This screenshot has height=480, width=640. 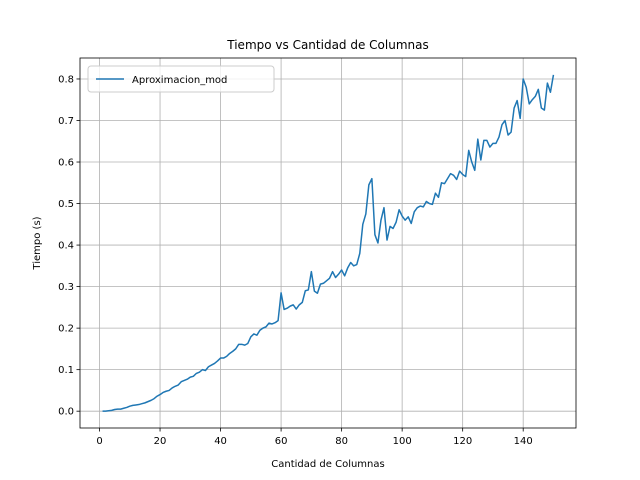 I want to click on x-tick-label: 80, so click(x=341, y=441).